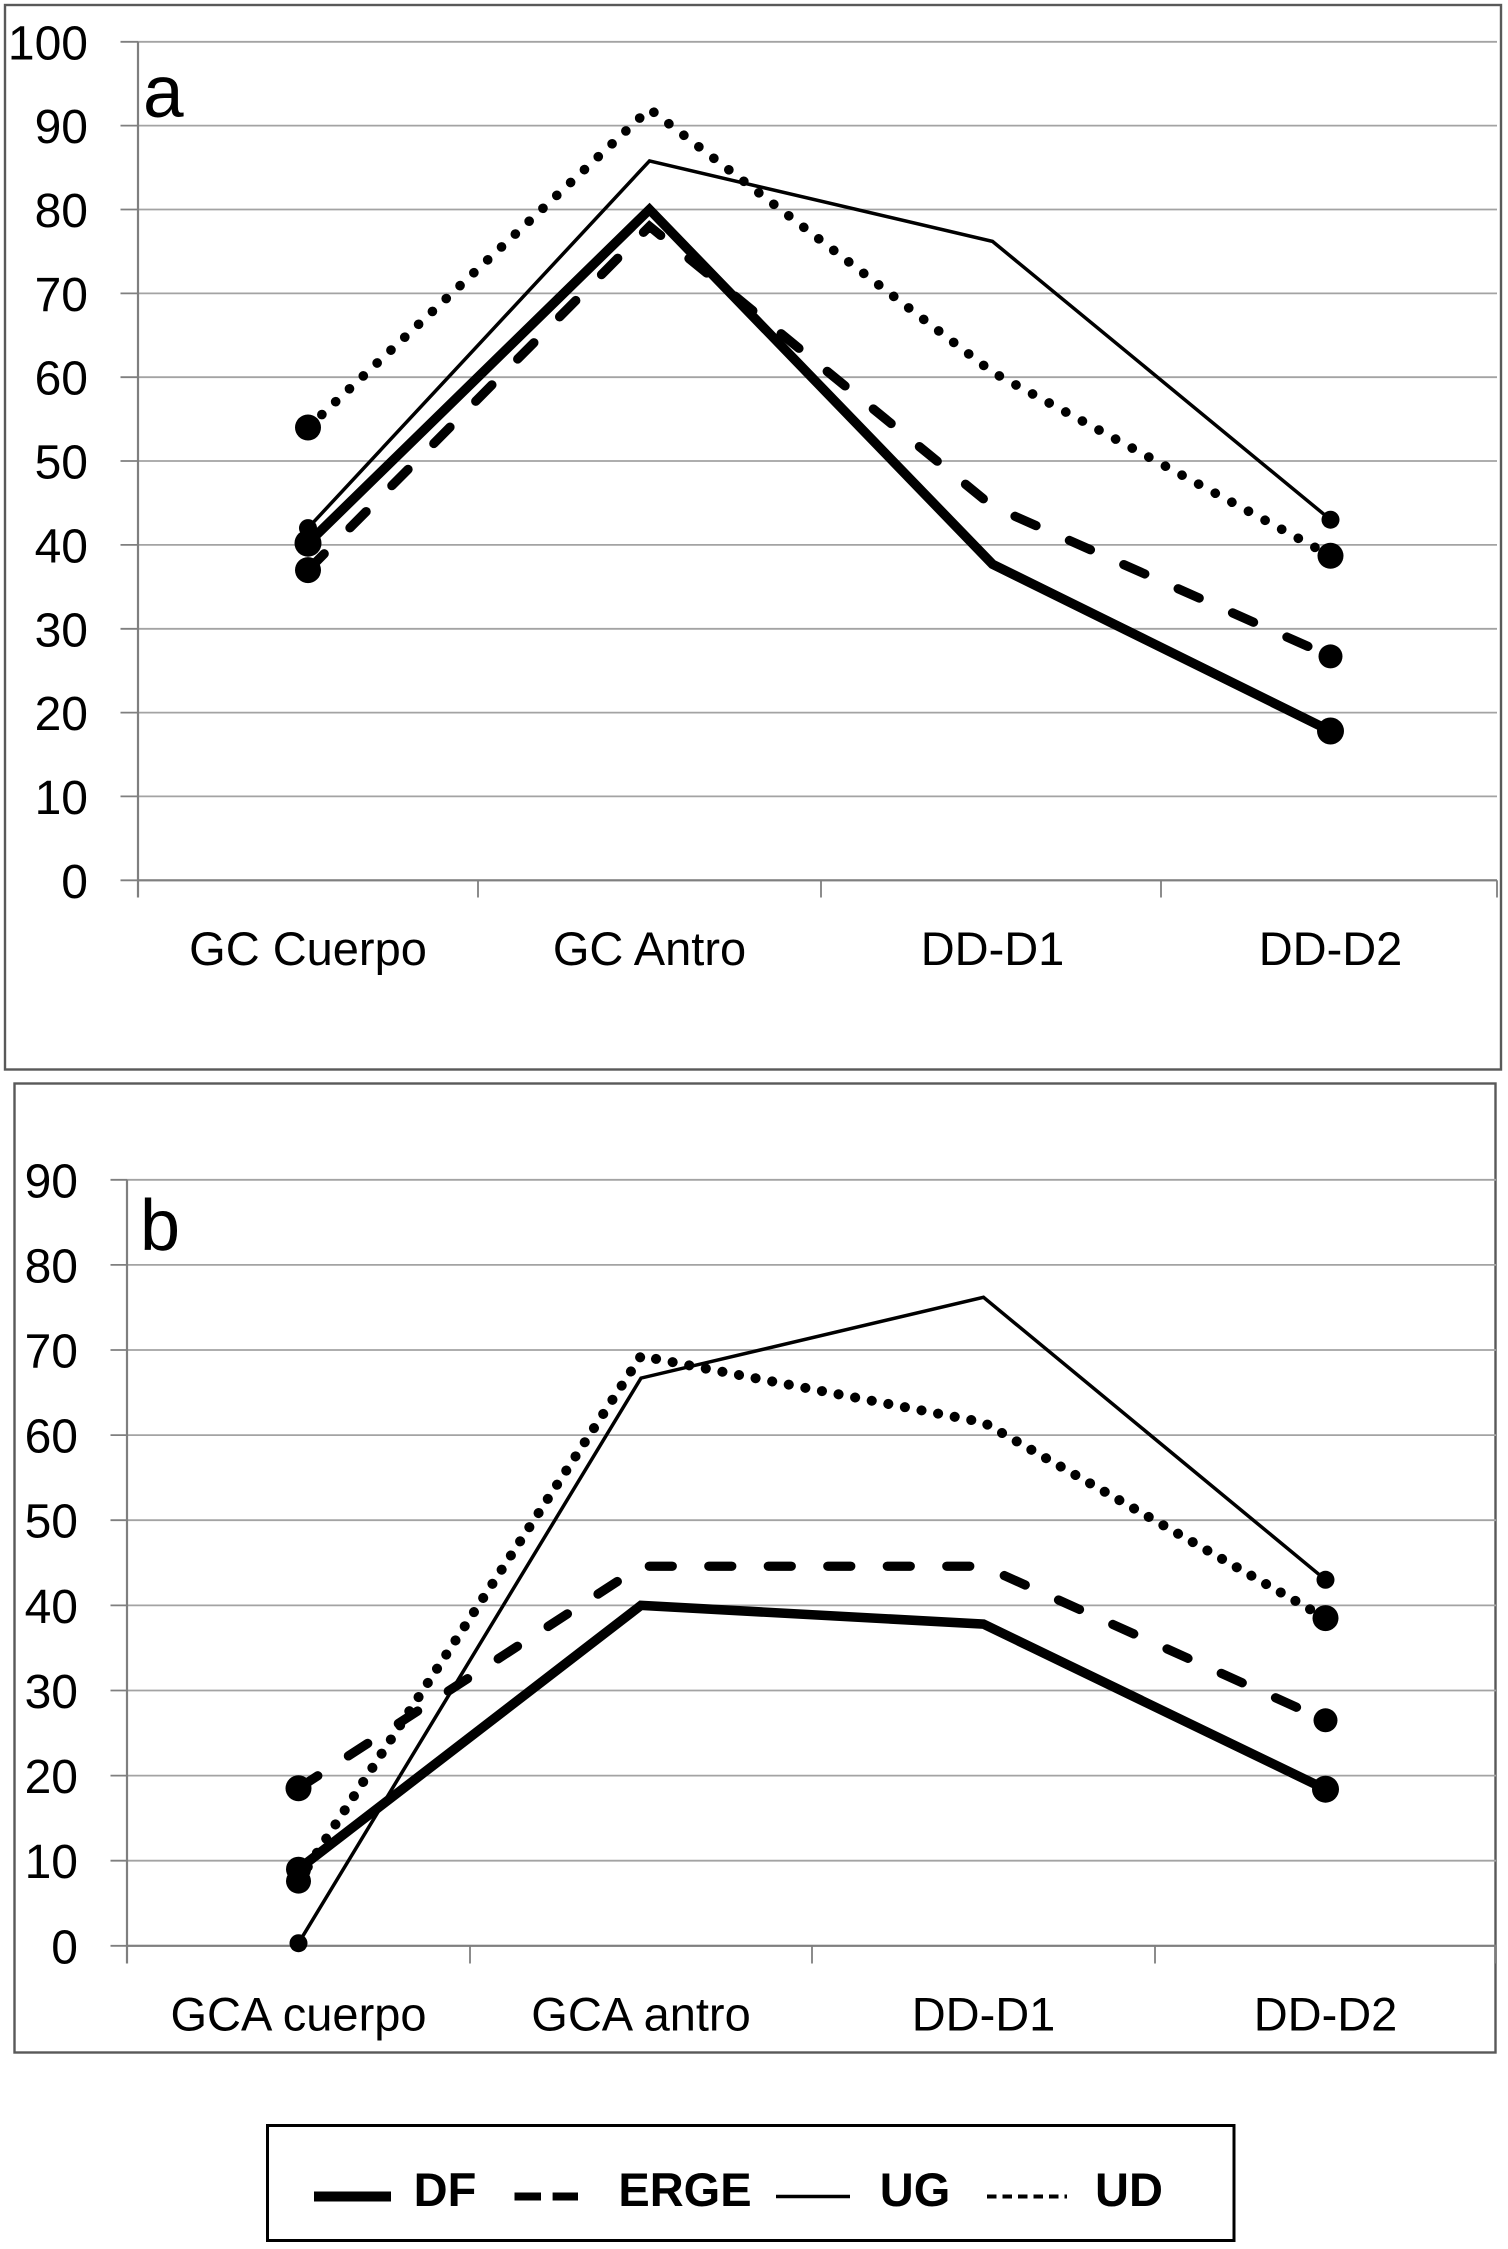 The height and width of the screenshot is (2249, 1508). What do you see at coordinates (445, 2189) in the screenshot?
I see `svg-text: DF` at bounding box center [445, 2189].